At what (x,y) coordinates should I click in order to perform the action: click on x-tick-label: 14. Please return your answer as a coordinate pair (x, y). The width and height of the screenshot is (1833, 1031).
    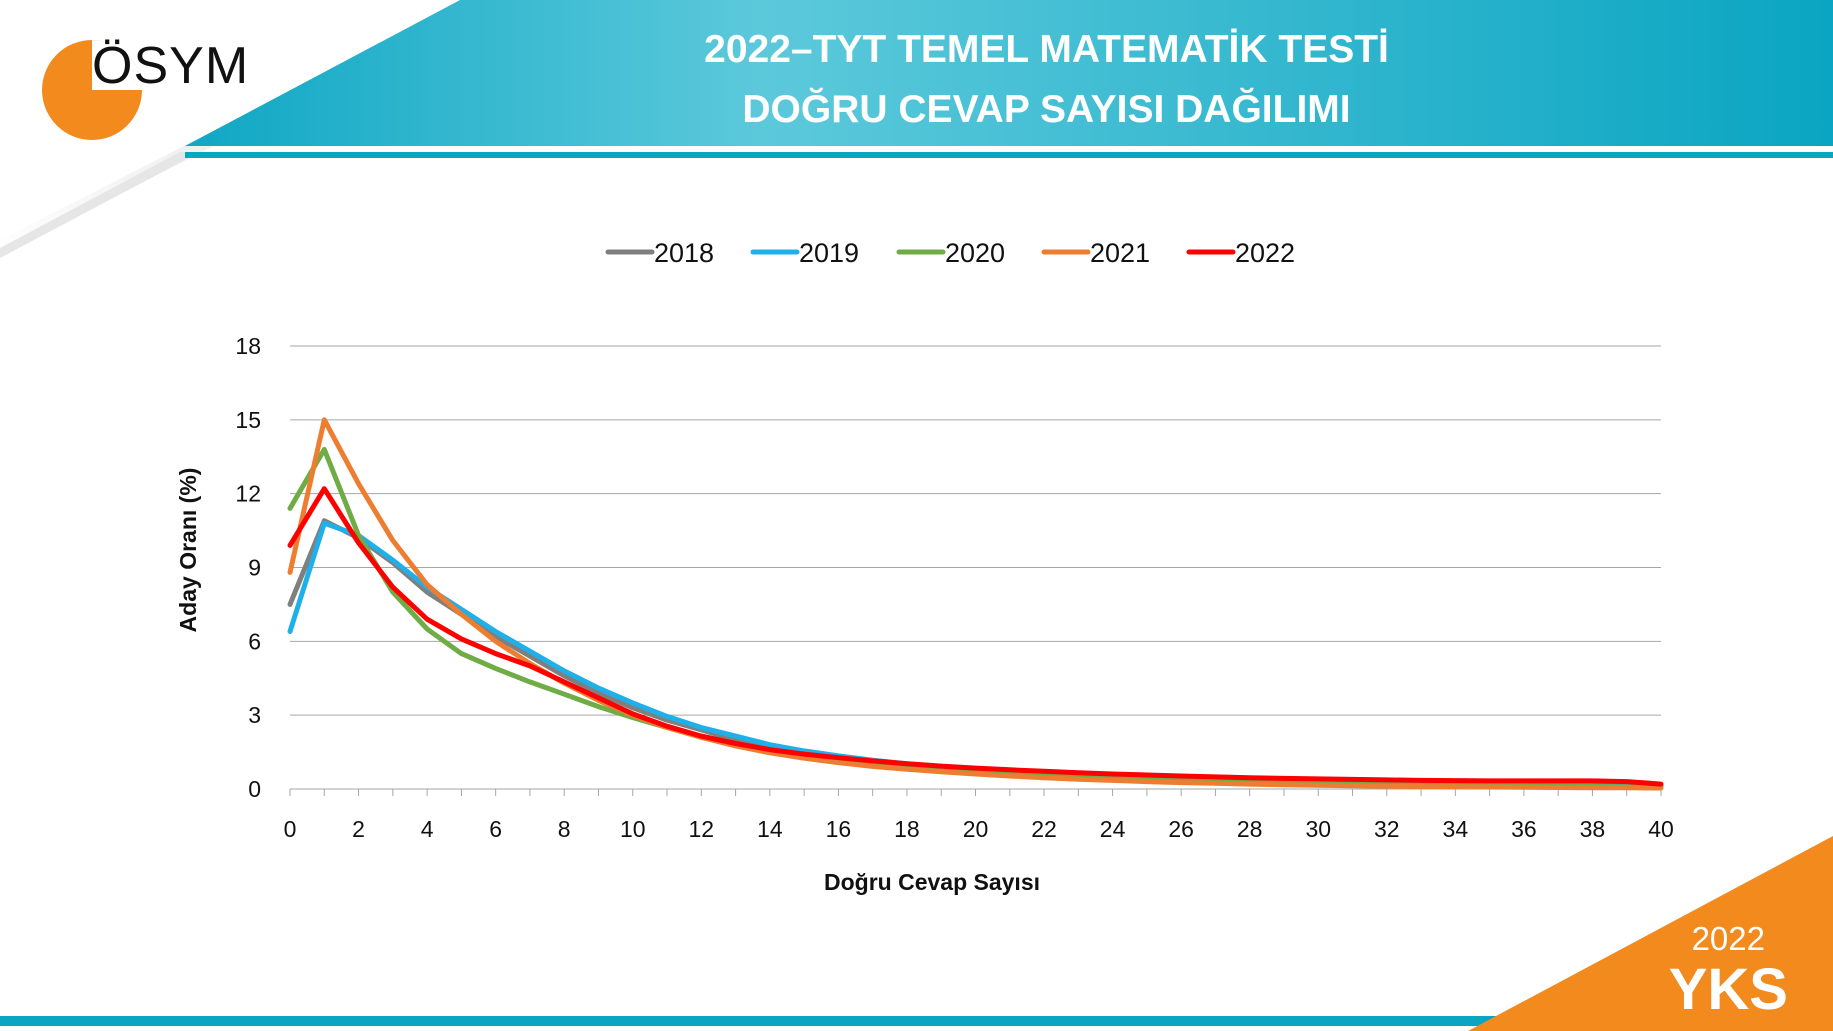
    Looking at the image, I should click on (770, 829).